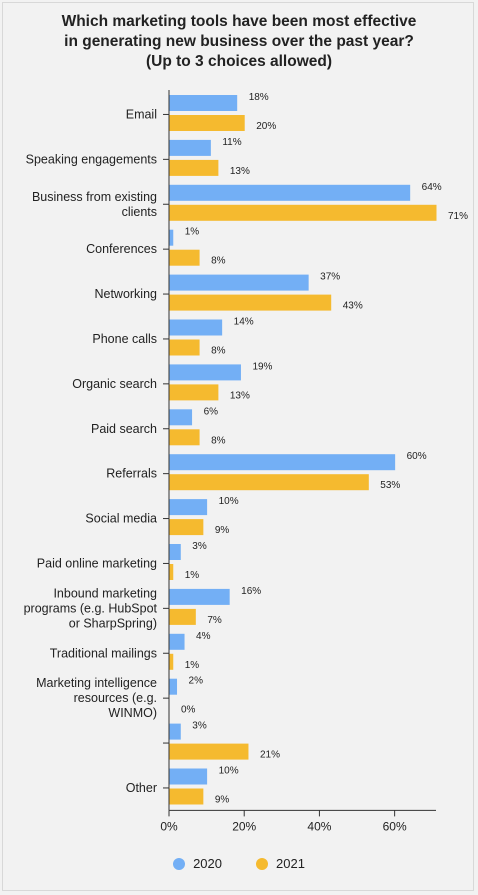  I want to click on bar-value-label-2020: 11%, so click(231, 142).